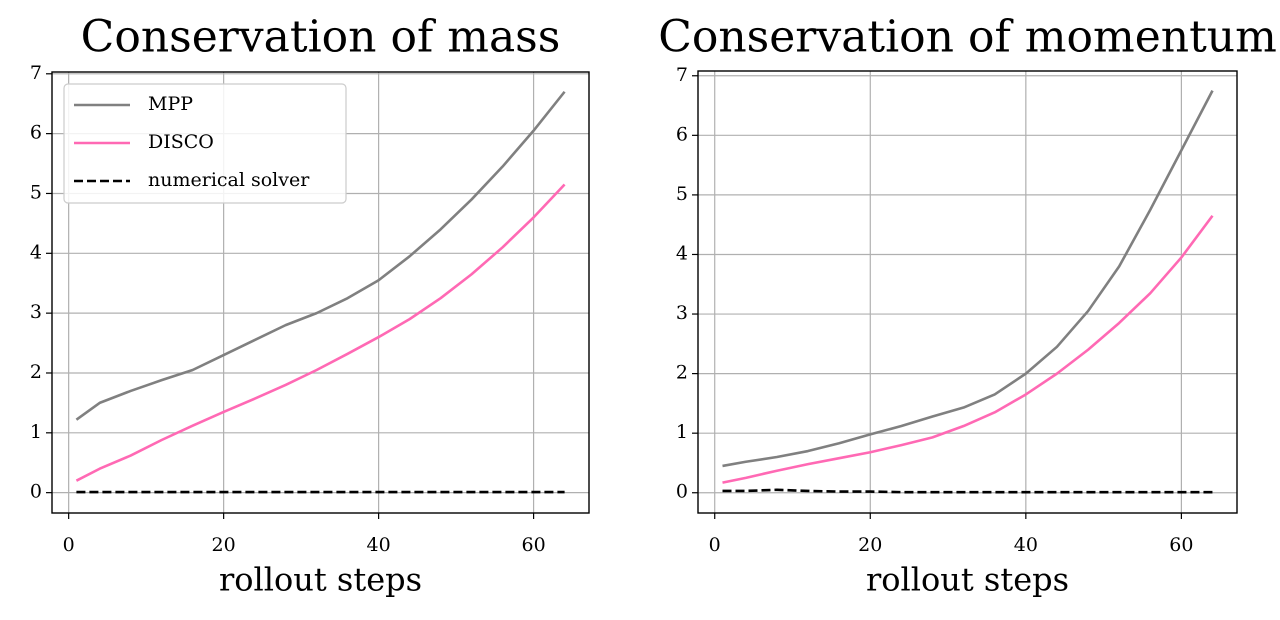 Image resolution: width=1280 pixels, height=620 pixels. Describe the element at coordinates (181, 142) in the screenshot. I see `legend-label: DISCO` at that location.